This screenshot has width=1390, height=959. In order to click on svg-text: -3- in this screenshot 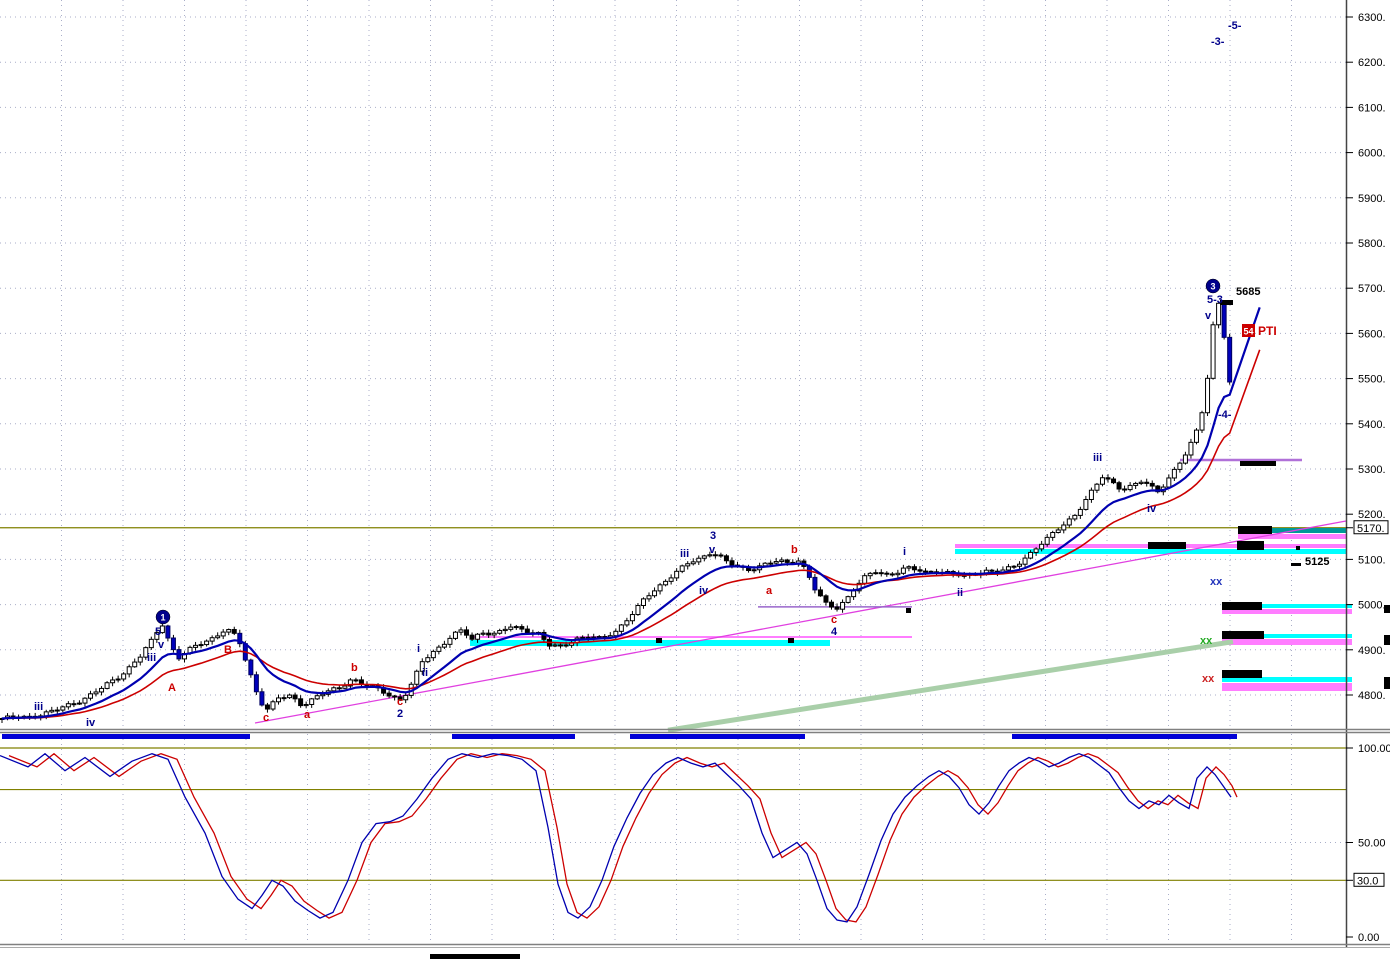, I will do `click(1218, 42)`.